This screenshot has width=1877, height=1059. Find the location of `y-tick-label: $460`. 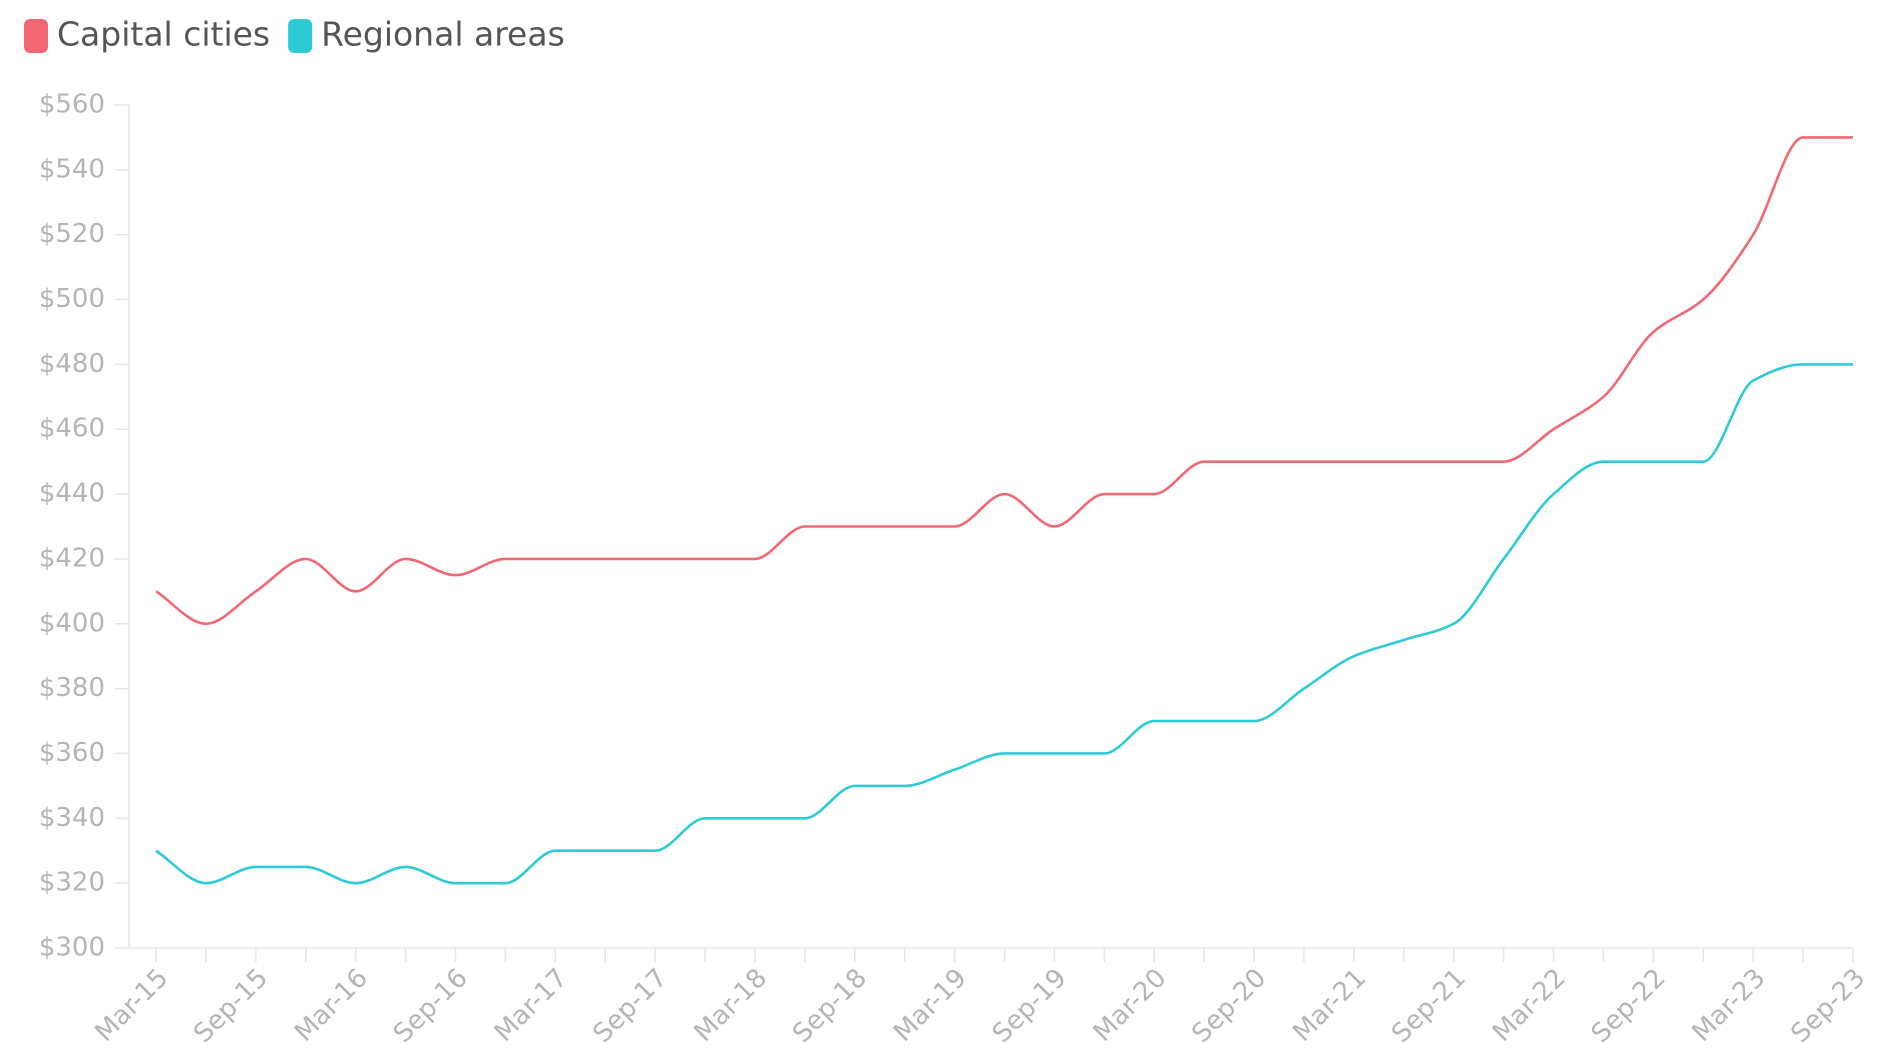

y-tick-label: $460 is located at coordinates (72, 429).